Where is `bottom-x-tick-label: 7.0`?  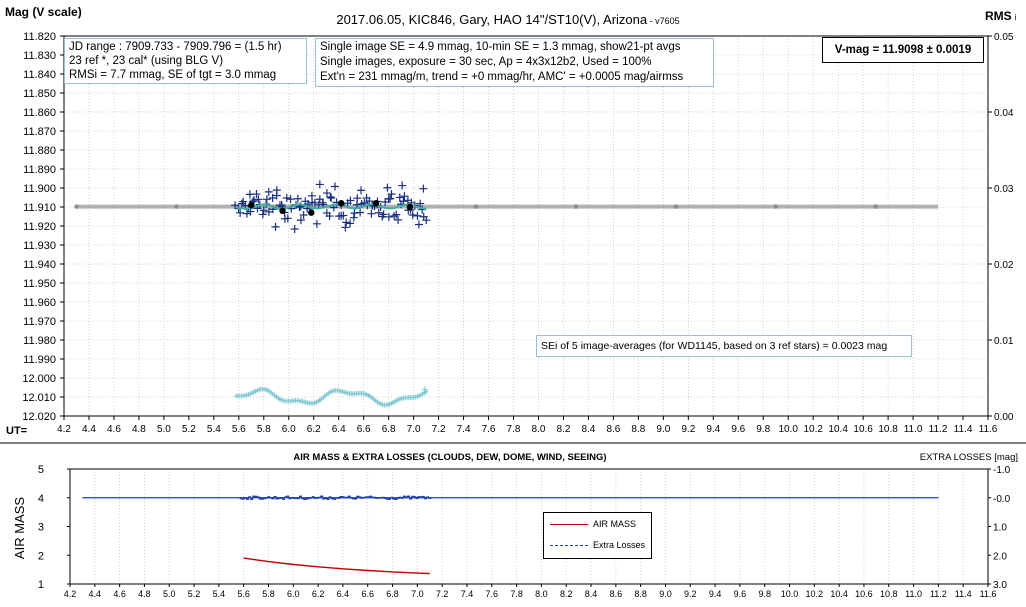
bottom-x-tick-label: 7.0 is located at coordinates (417, 594).